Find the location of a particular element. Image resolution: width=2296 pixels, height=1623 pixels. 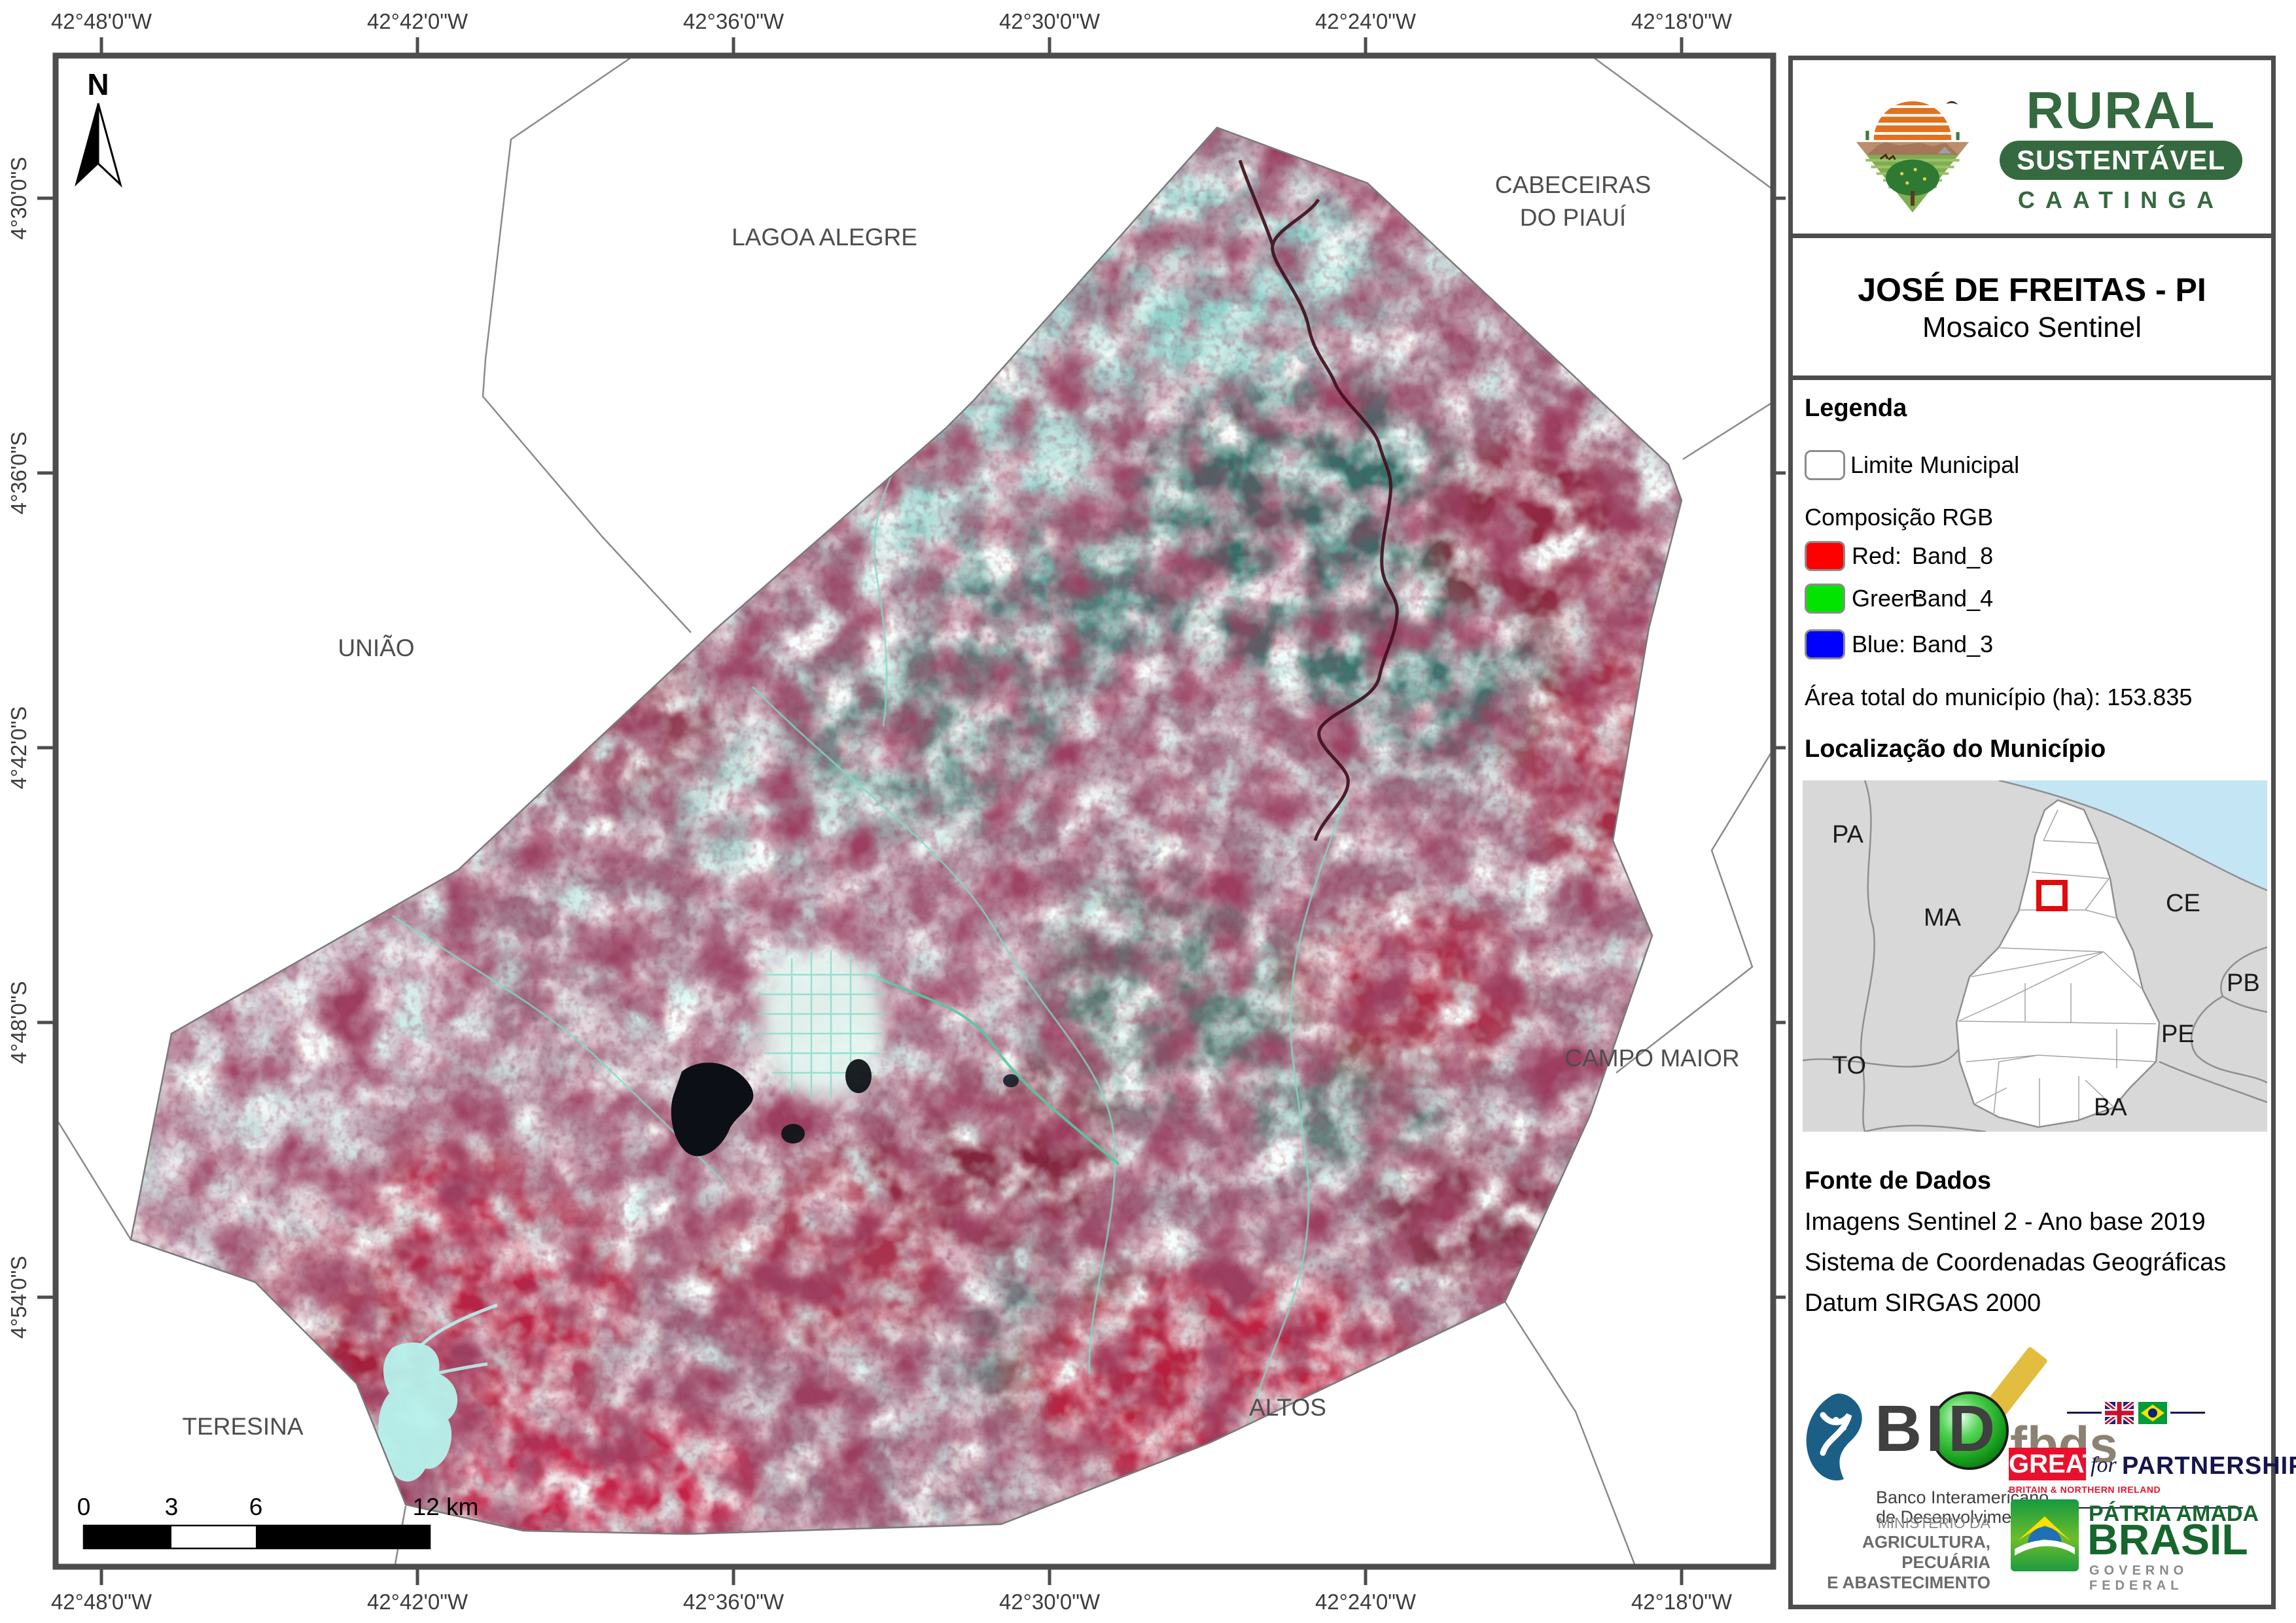

cyan-fields-patch is located at coordinates (438, 1393).